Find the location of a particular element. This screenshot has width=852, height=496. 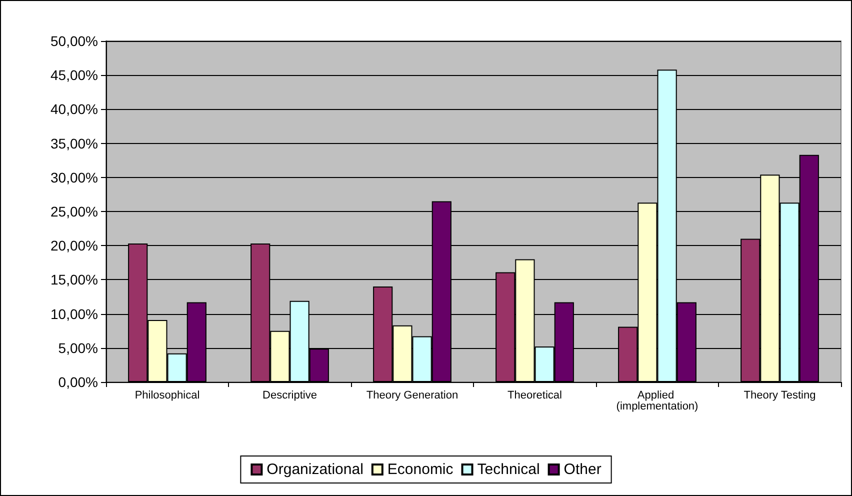

y-tick-label: 25,00% is located at coordinates (74, 212).